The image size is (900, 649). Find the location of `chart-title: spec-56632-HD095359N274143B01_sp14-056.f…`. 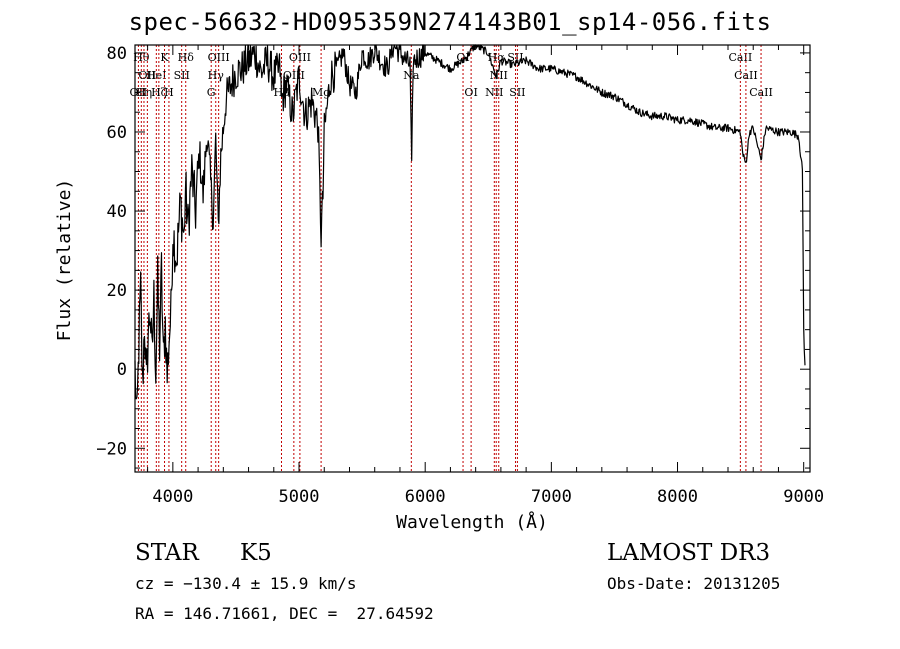

chart-title: spec-56632-HD095359N274143B01_sp14-056.f… is located at coordinates (450, 22).